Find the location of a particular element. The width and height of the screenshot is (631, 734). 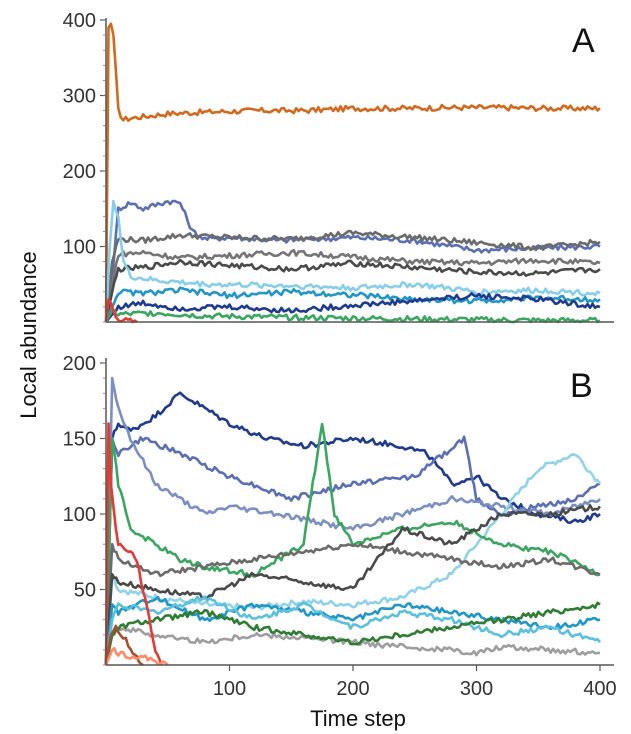

y-tick-label-a-2: 300 is located at coordinates (79, 97).